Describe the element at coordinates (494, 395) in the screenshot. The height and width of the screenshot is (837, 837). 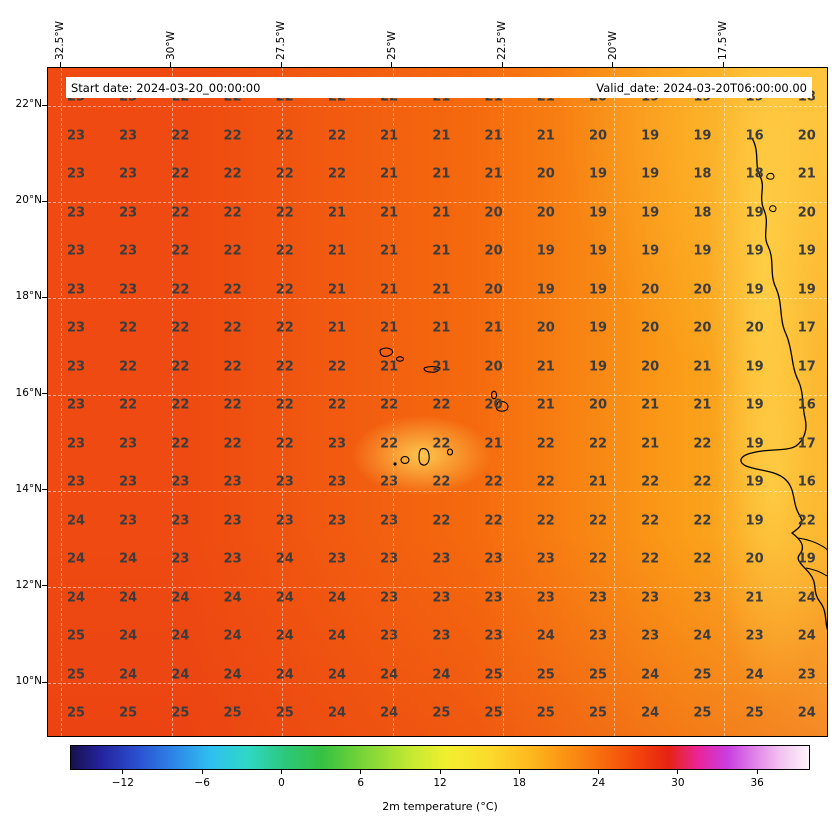
I see `island-sal` at that location.